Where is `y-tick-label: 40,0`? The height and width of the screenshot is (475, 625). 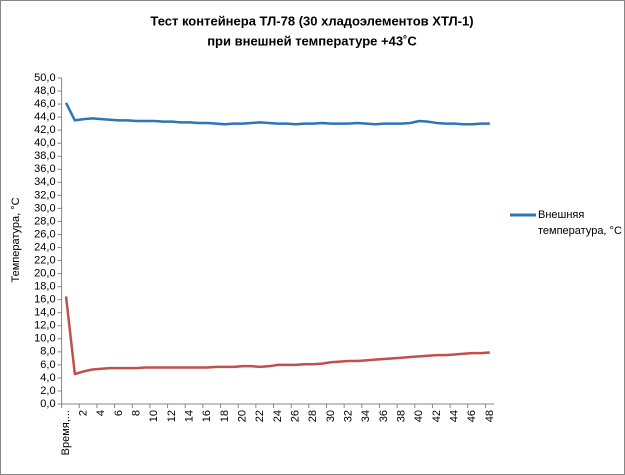 y-tick-label: 40,0 is located at coordinates (44, 143).